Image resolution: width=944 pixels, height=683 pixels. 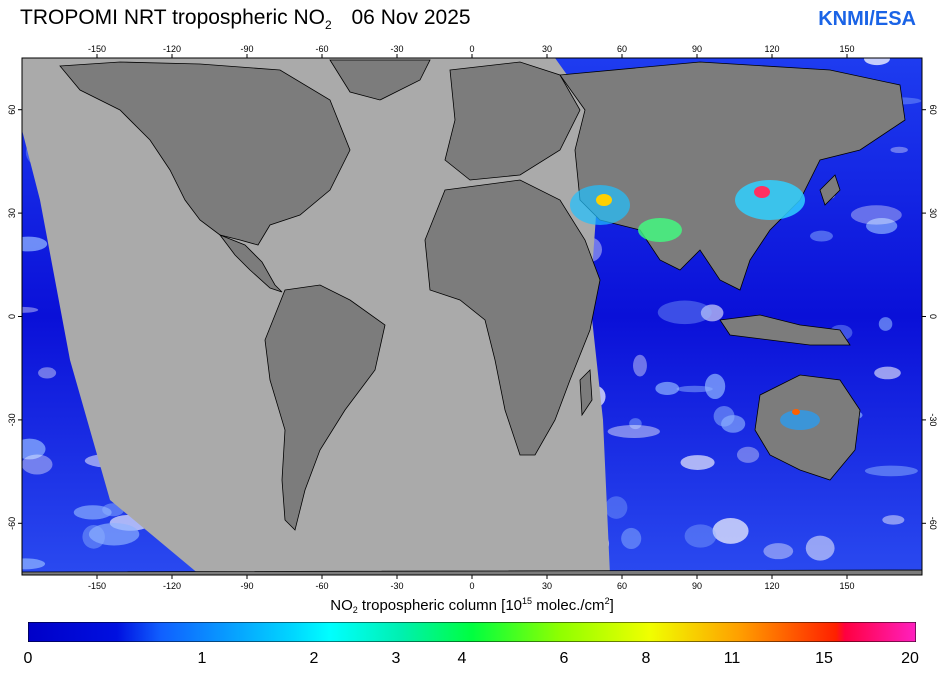 I want to click on greenland, so click(x=380, y=80).